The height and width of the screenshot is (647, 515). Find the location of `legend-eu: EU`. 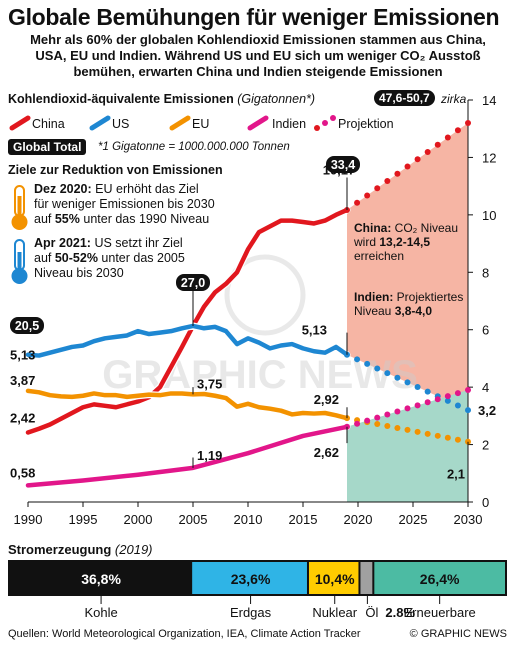

legend-eu: EU is located at coordinates (201, 124).